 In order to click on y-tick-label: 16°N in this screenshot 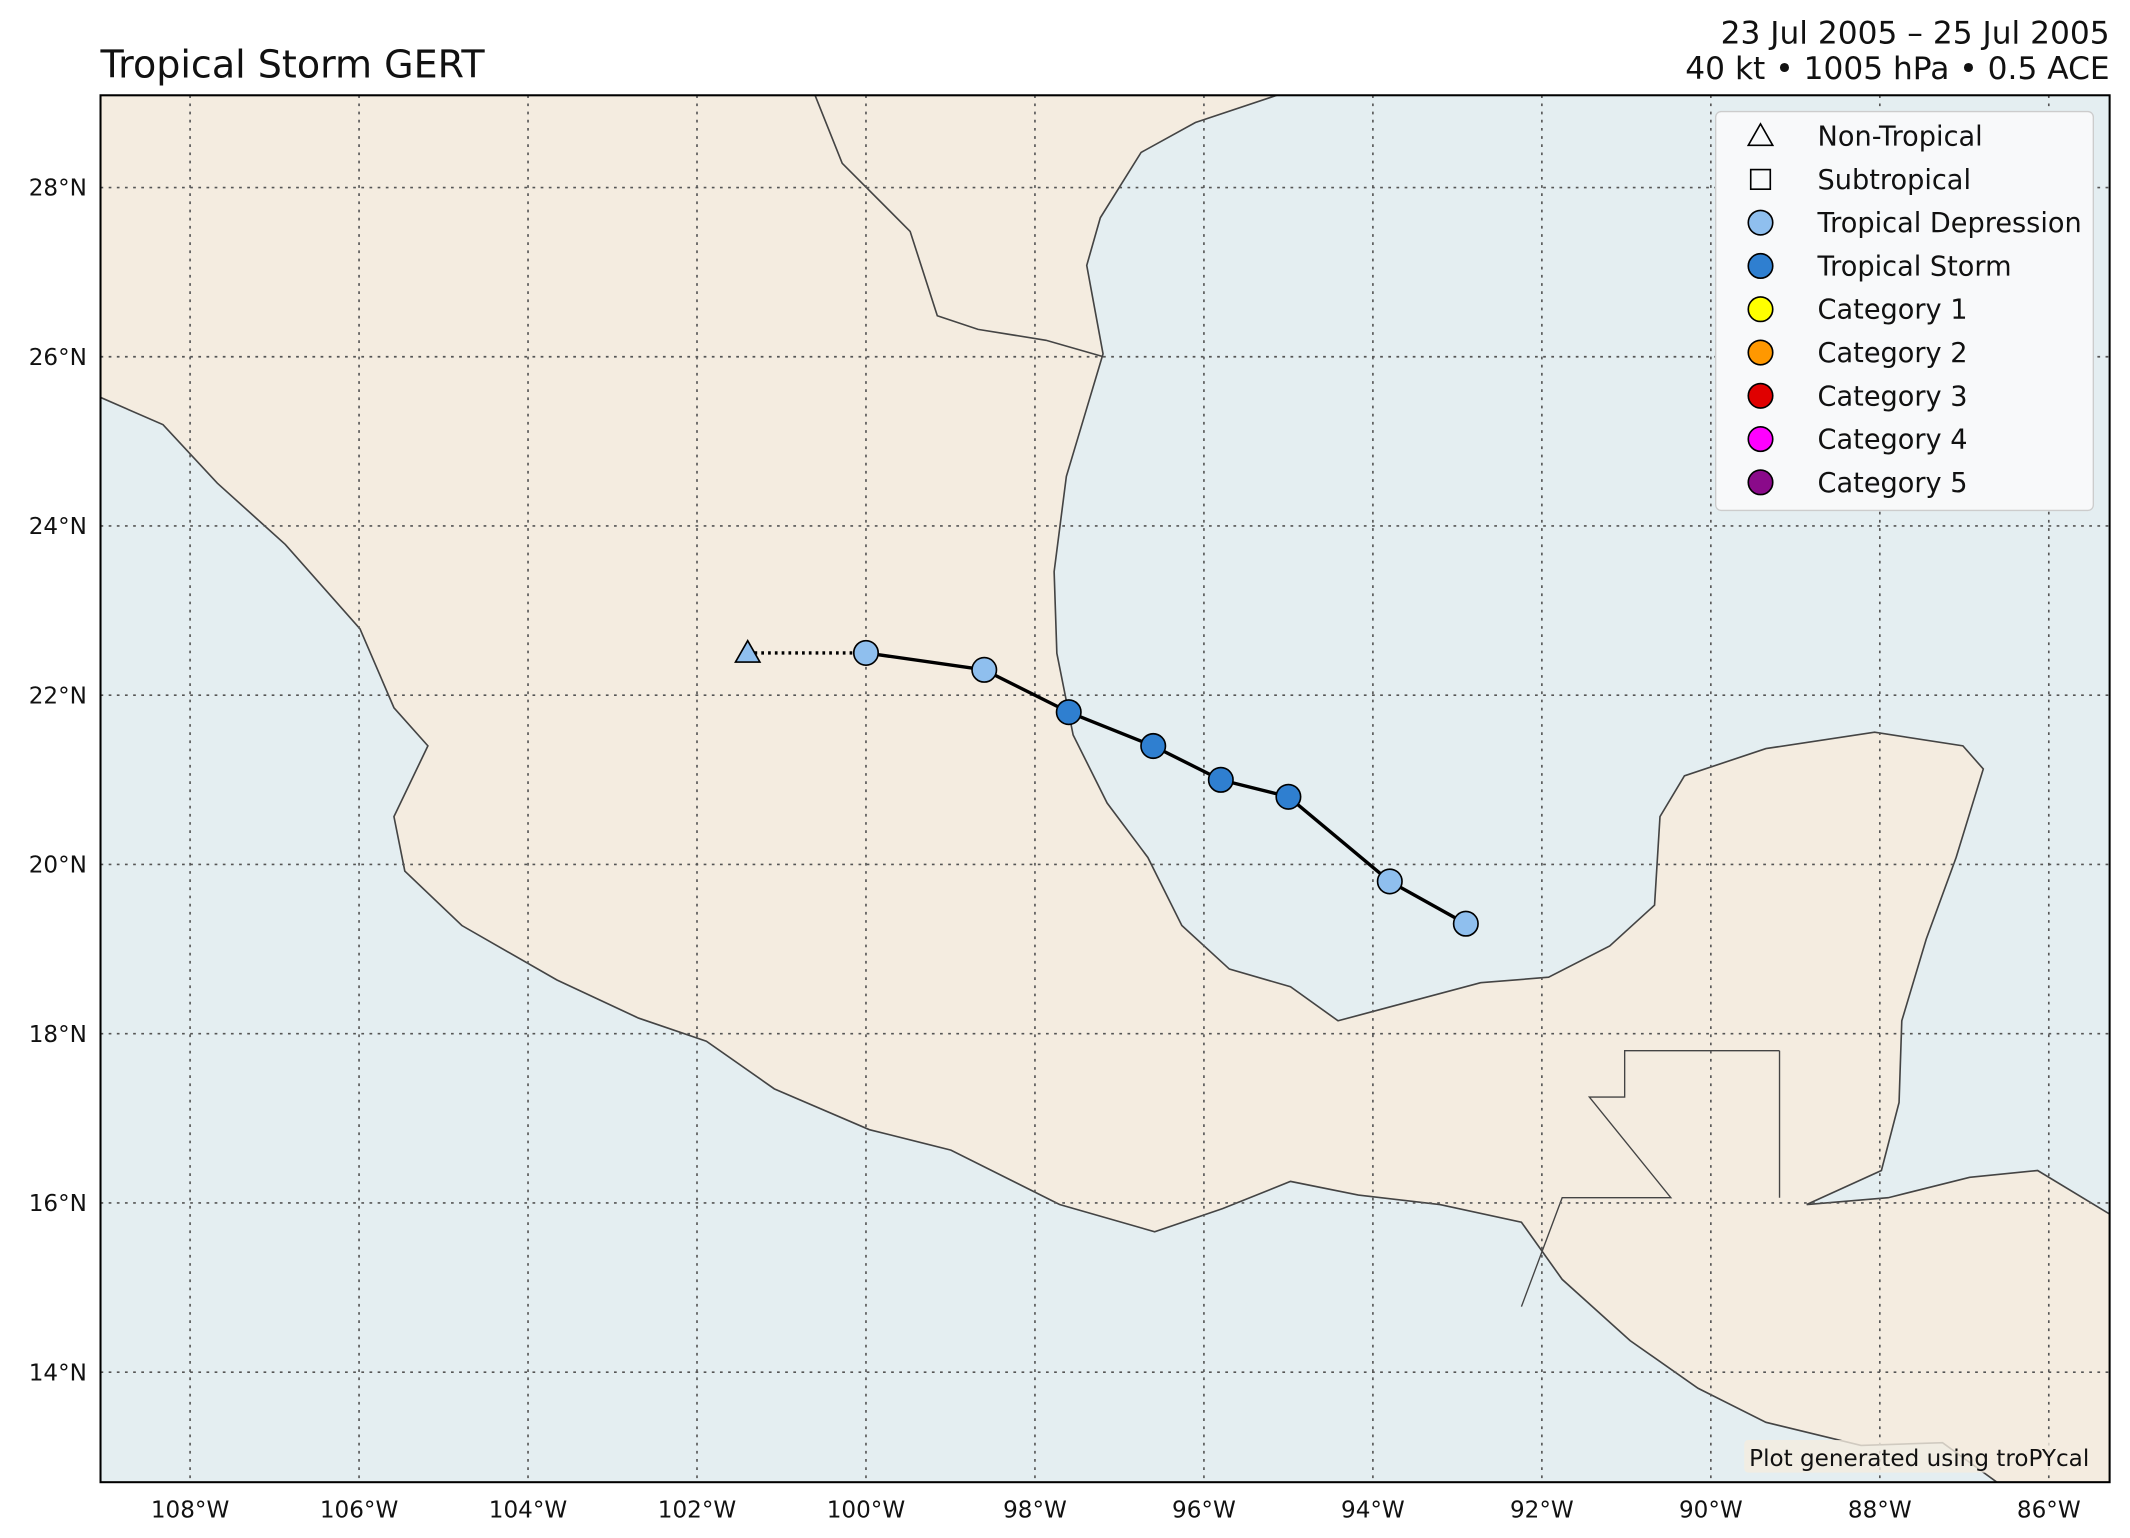, I will do `click(58, 1204)`.